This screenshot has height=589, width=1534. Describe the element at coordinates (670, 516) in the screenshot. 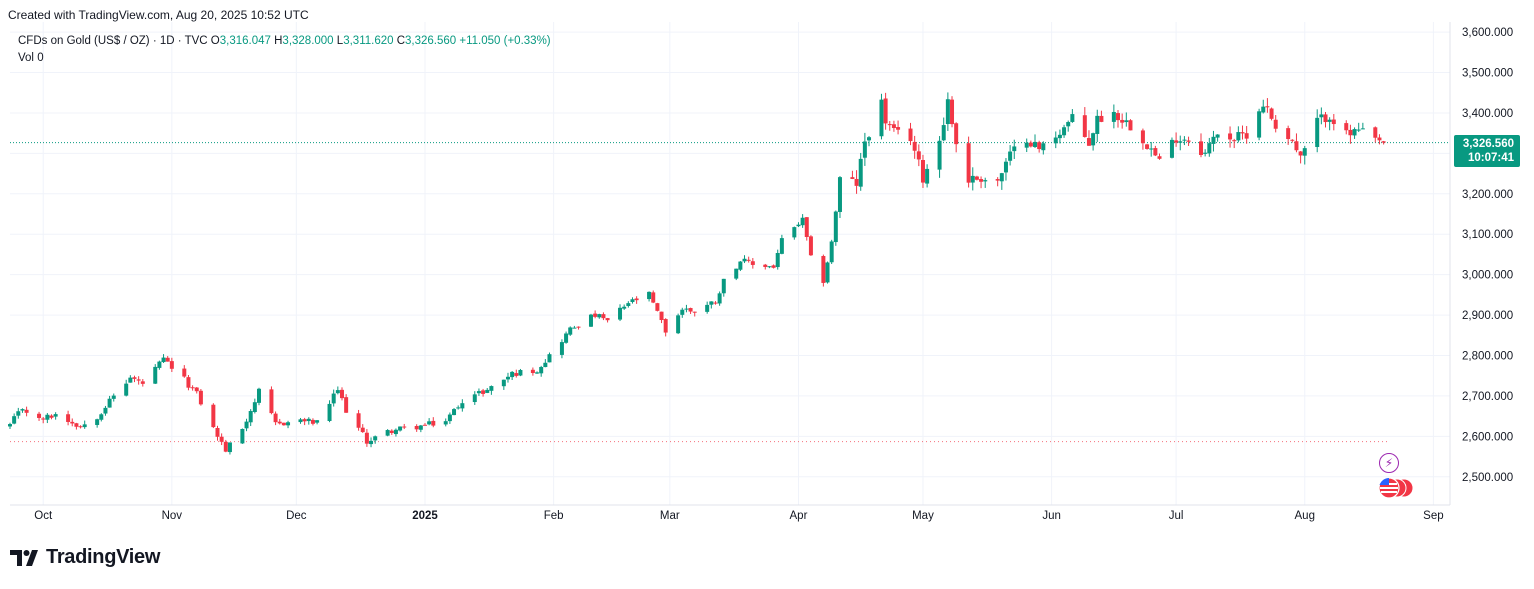

I see `x-tick-label: Mar` at that location.